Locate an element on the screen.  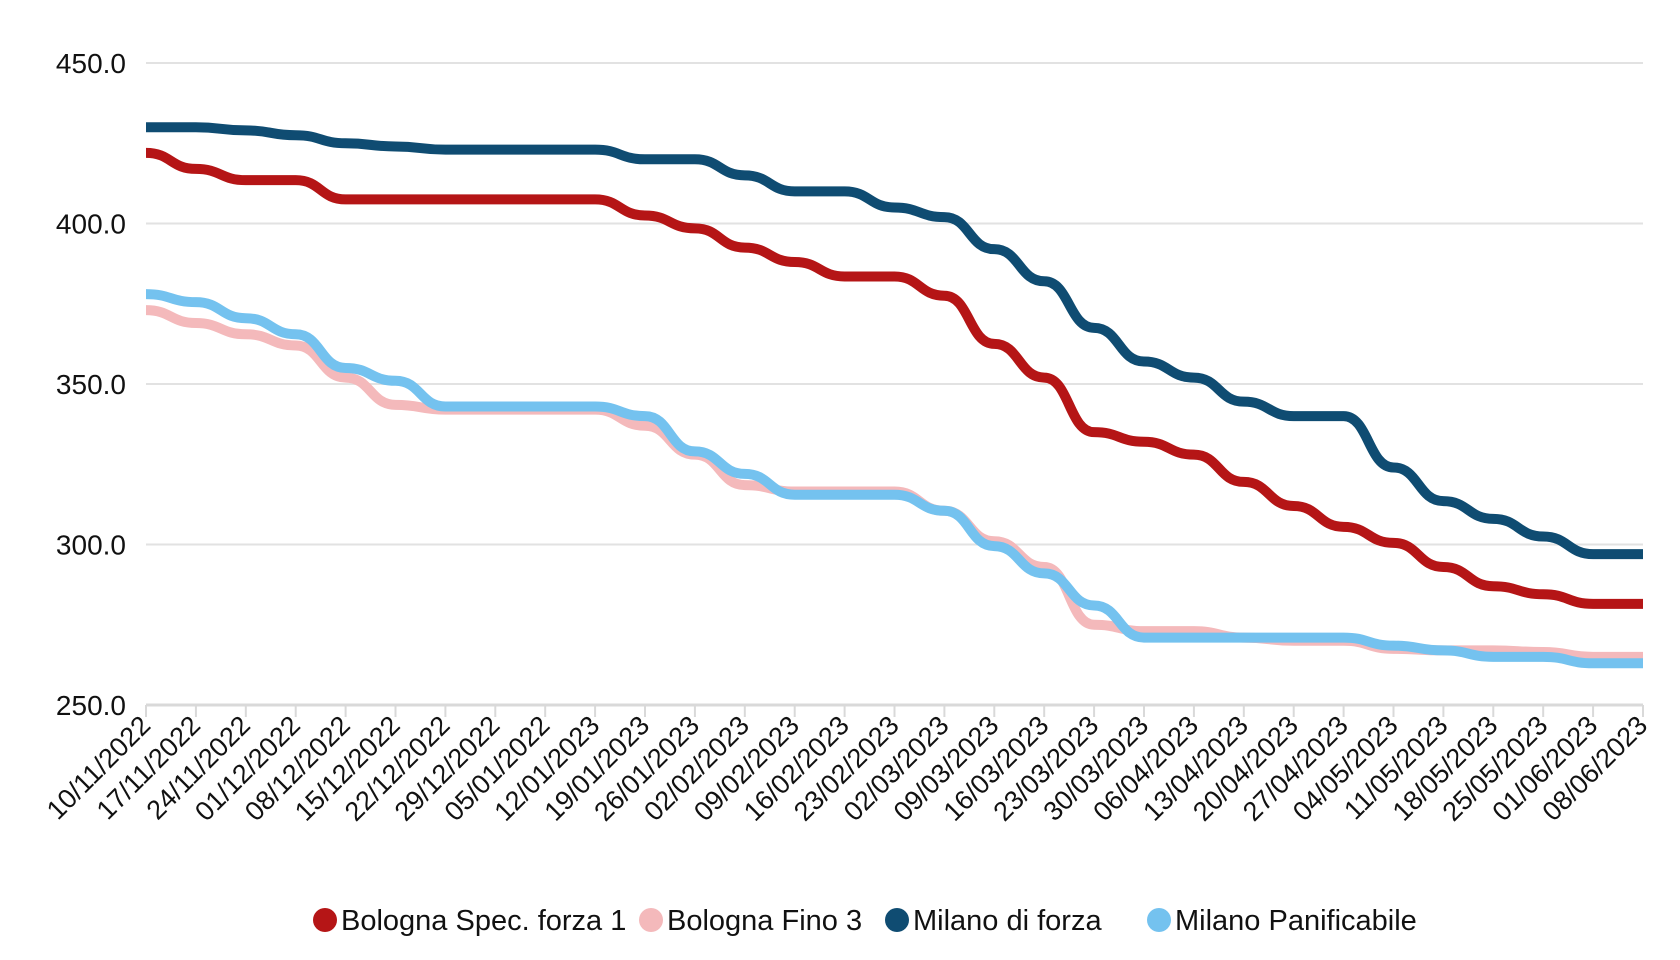
legend-item: Bologna Fino 3 is located at coordinates (750, 921).